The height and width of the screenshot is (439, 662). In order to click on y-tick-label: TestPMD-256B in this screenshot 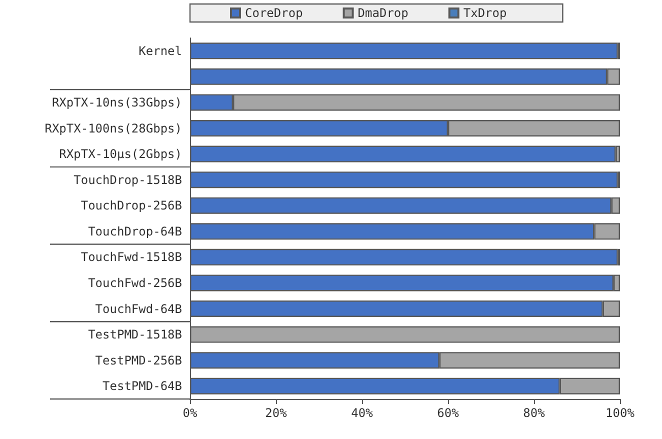, I will do `click(138, 360)`.